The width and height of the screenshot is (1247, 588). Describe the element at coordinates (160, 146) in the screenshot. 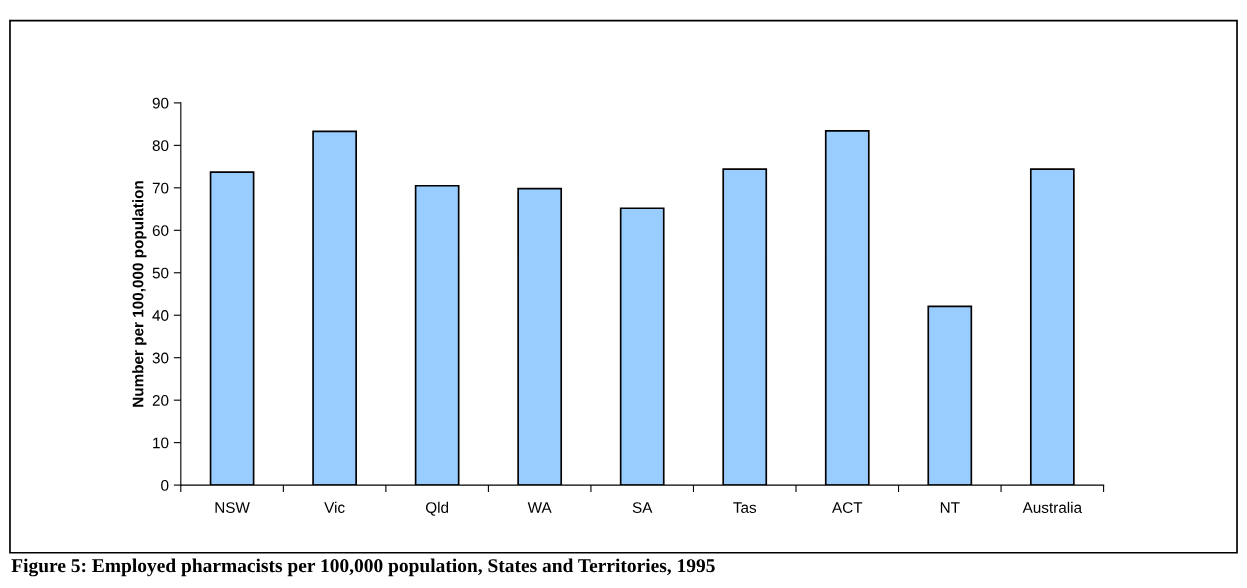

I see `y-tick-label: 80` at that location.